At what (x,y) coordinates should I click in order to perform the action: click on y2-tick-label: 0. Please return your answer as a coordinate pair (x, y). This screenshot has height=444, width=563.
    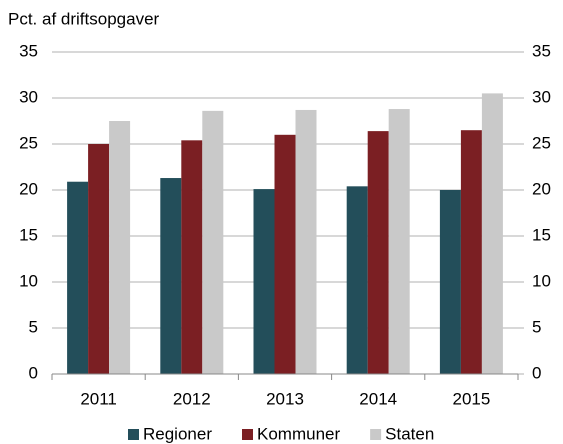
    Looking at the image, I should click on (536, 372).